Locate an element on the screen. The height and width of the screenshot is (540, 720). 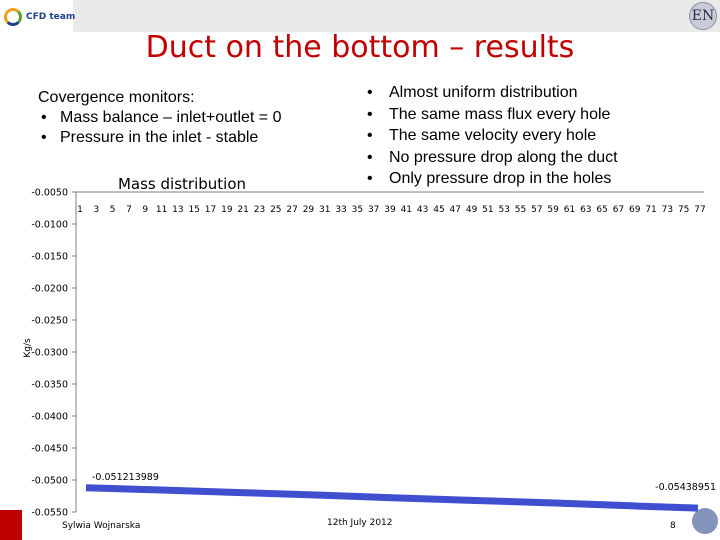
results-bullet: Only pressure drop in the holes is located at coordinates (492, 179).